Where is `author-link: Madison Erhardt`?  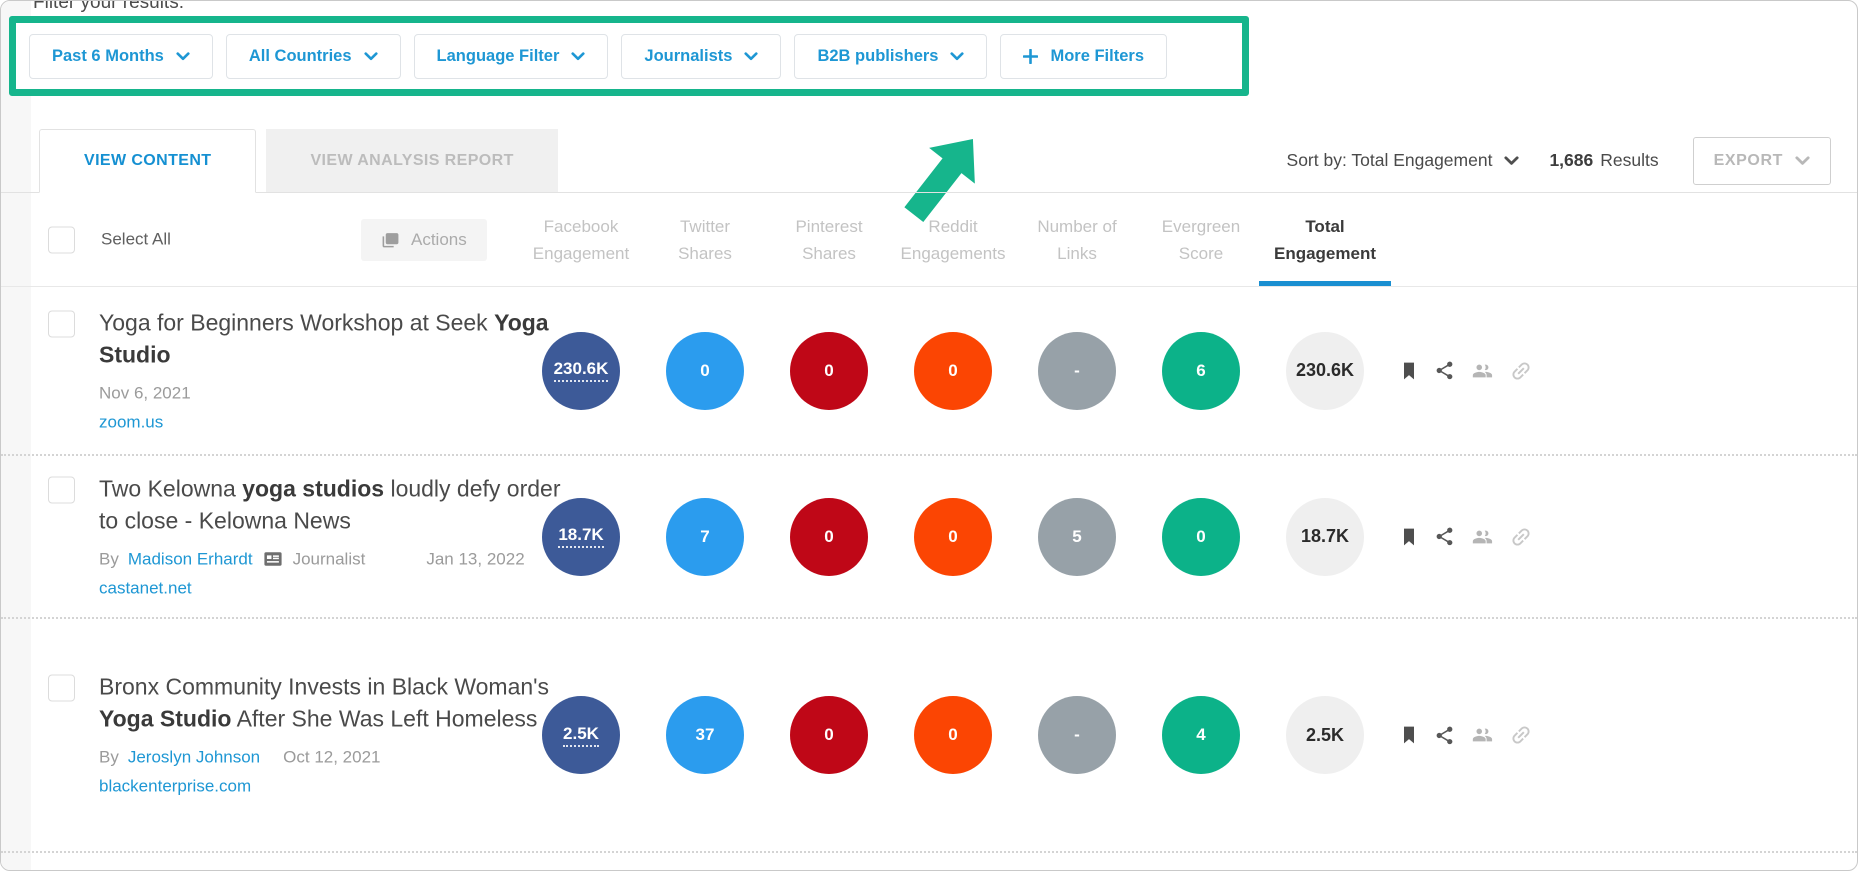 author-link: Madison Erhardt is located at coordinates (190, 558).